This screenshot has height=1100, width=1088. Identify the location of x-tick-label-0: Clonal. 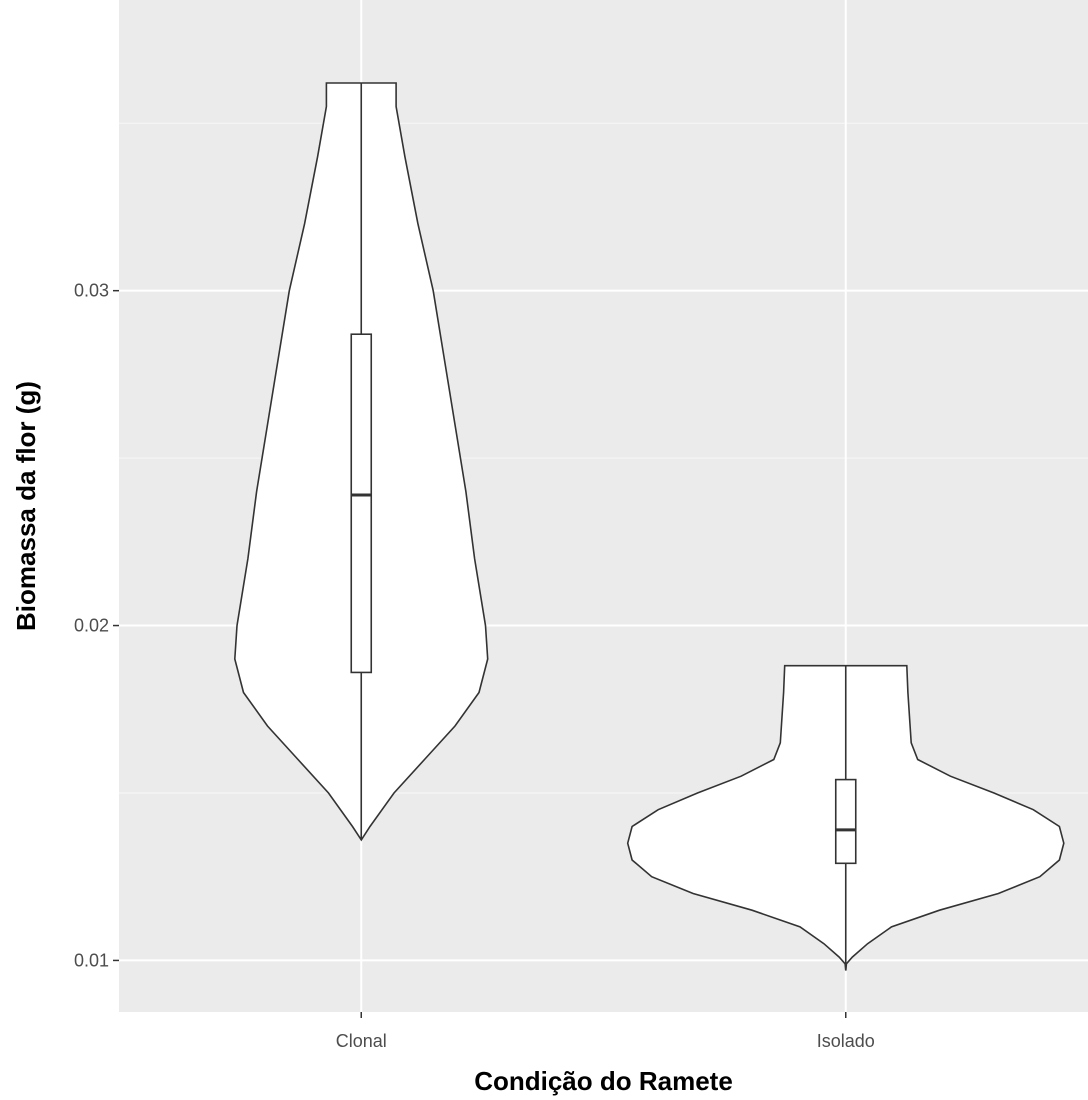
(361, 1041).